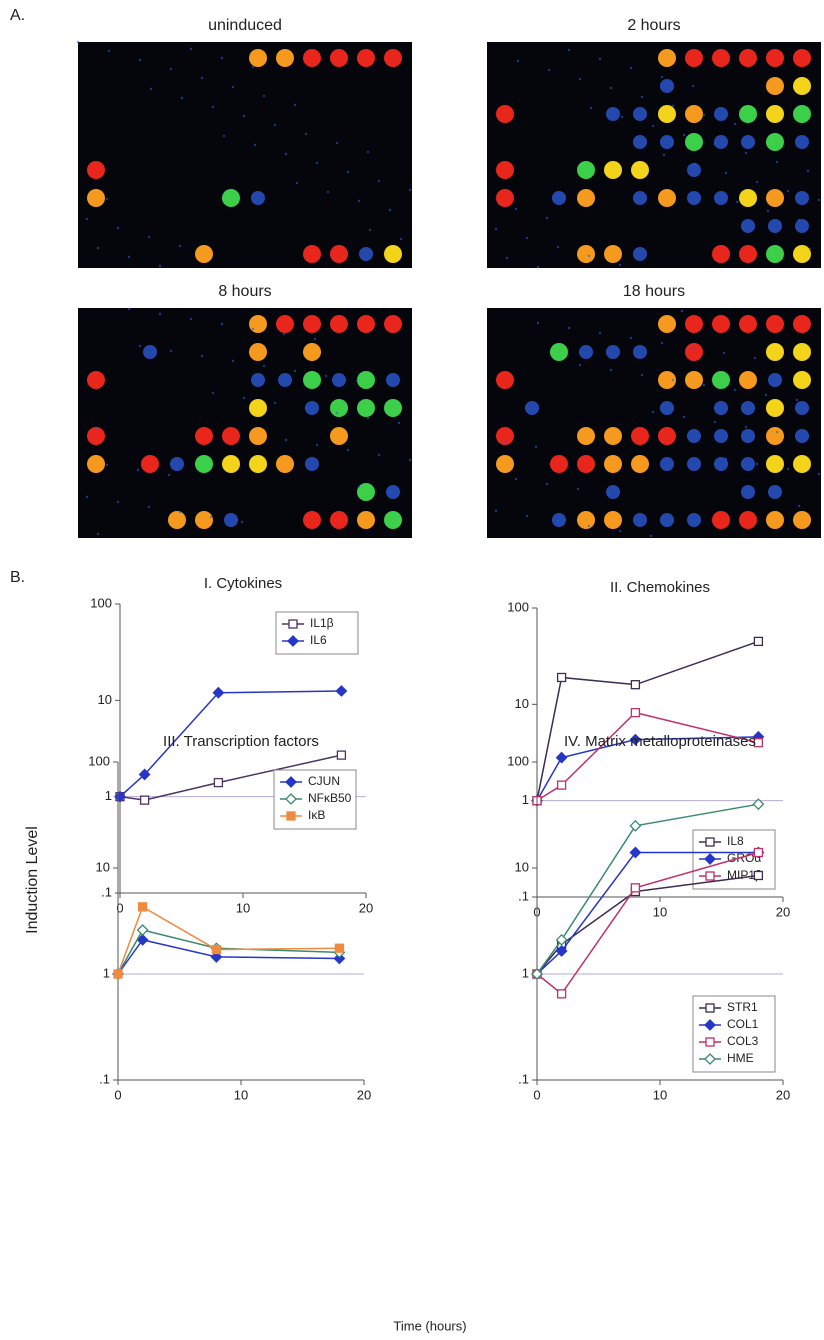  Describe the element at coordinates (243, 583) in the screenshot. I see `chart-title: I. Cytokines` at that location.